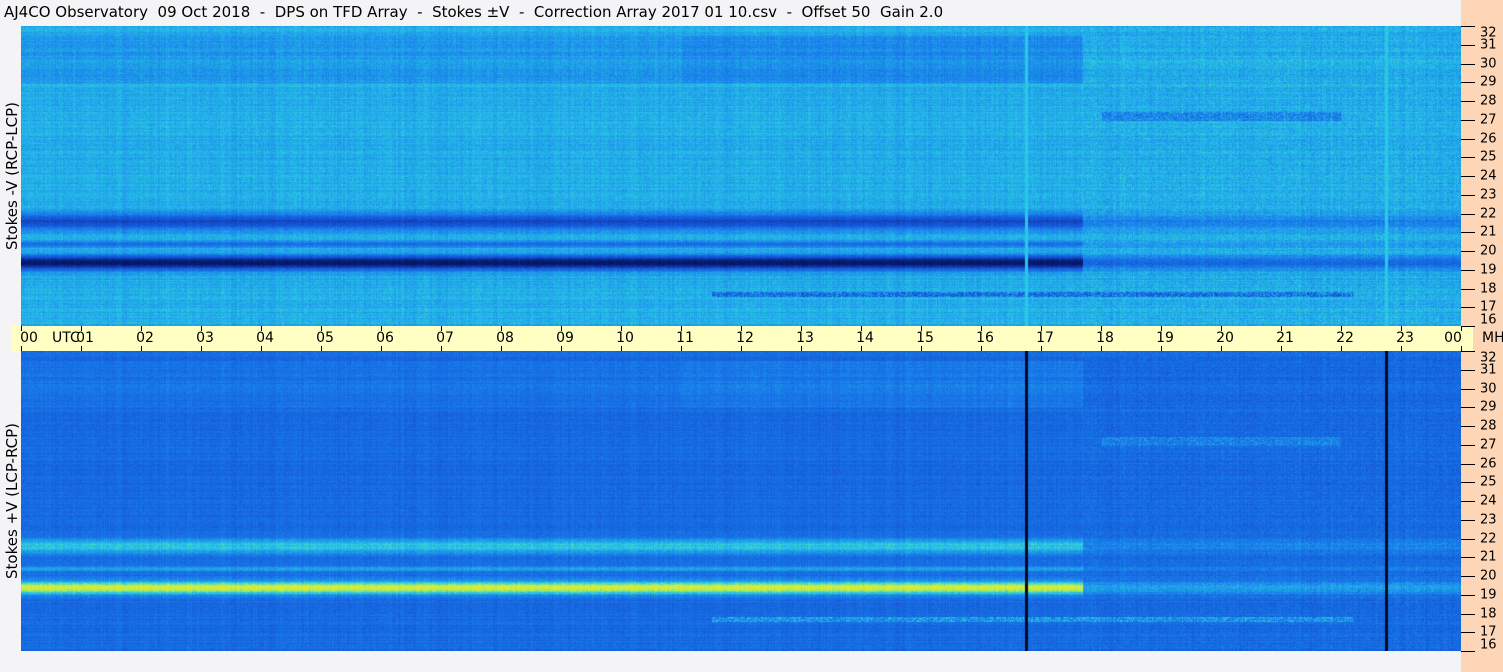 This screenshot has width=1503, height=672. What do you see at coordinates (1285, 338) in the screenshot?
I see `time-tick-label: 21` at bounding box center [1285, 338].